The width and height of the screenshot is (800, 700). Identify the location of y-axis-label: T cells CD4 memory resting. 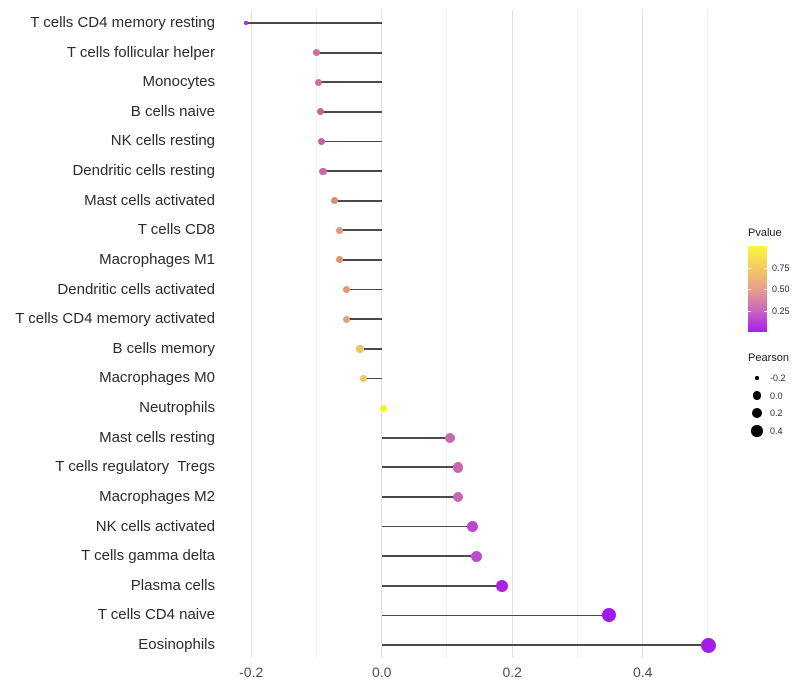
(122, 22).